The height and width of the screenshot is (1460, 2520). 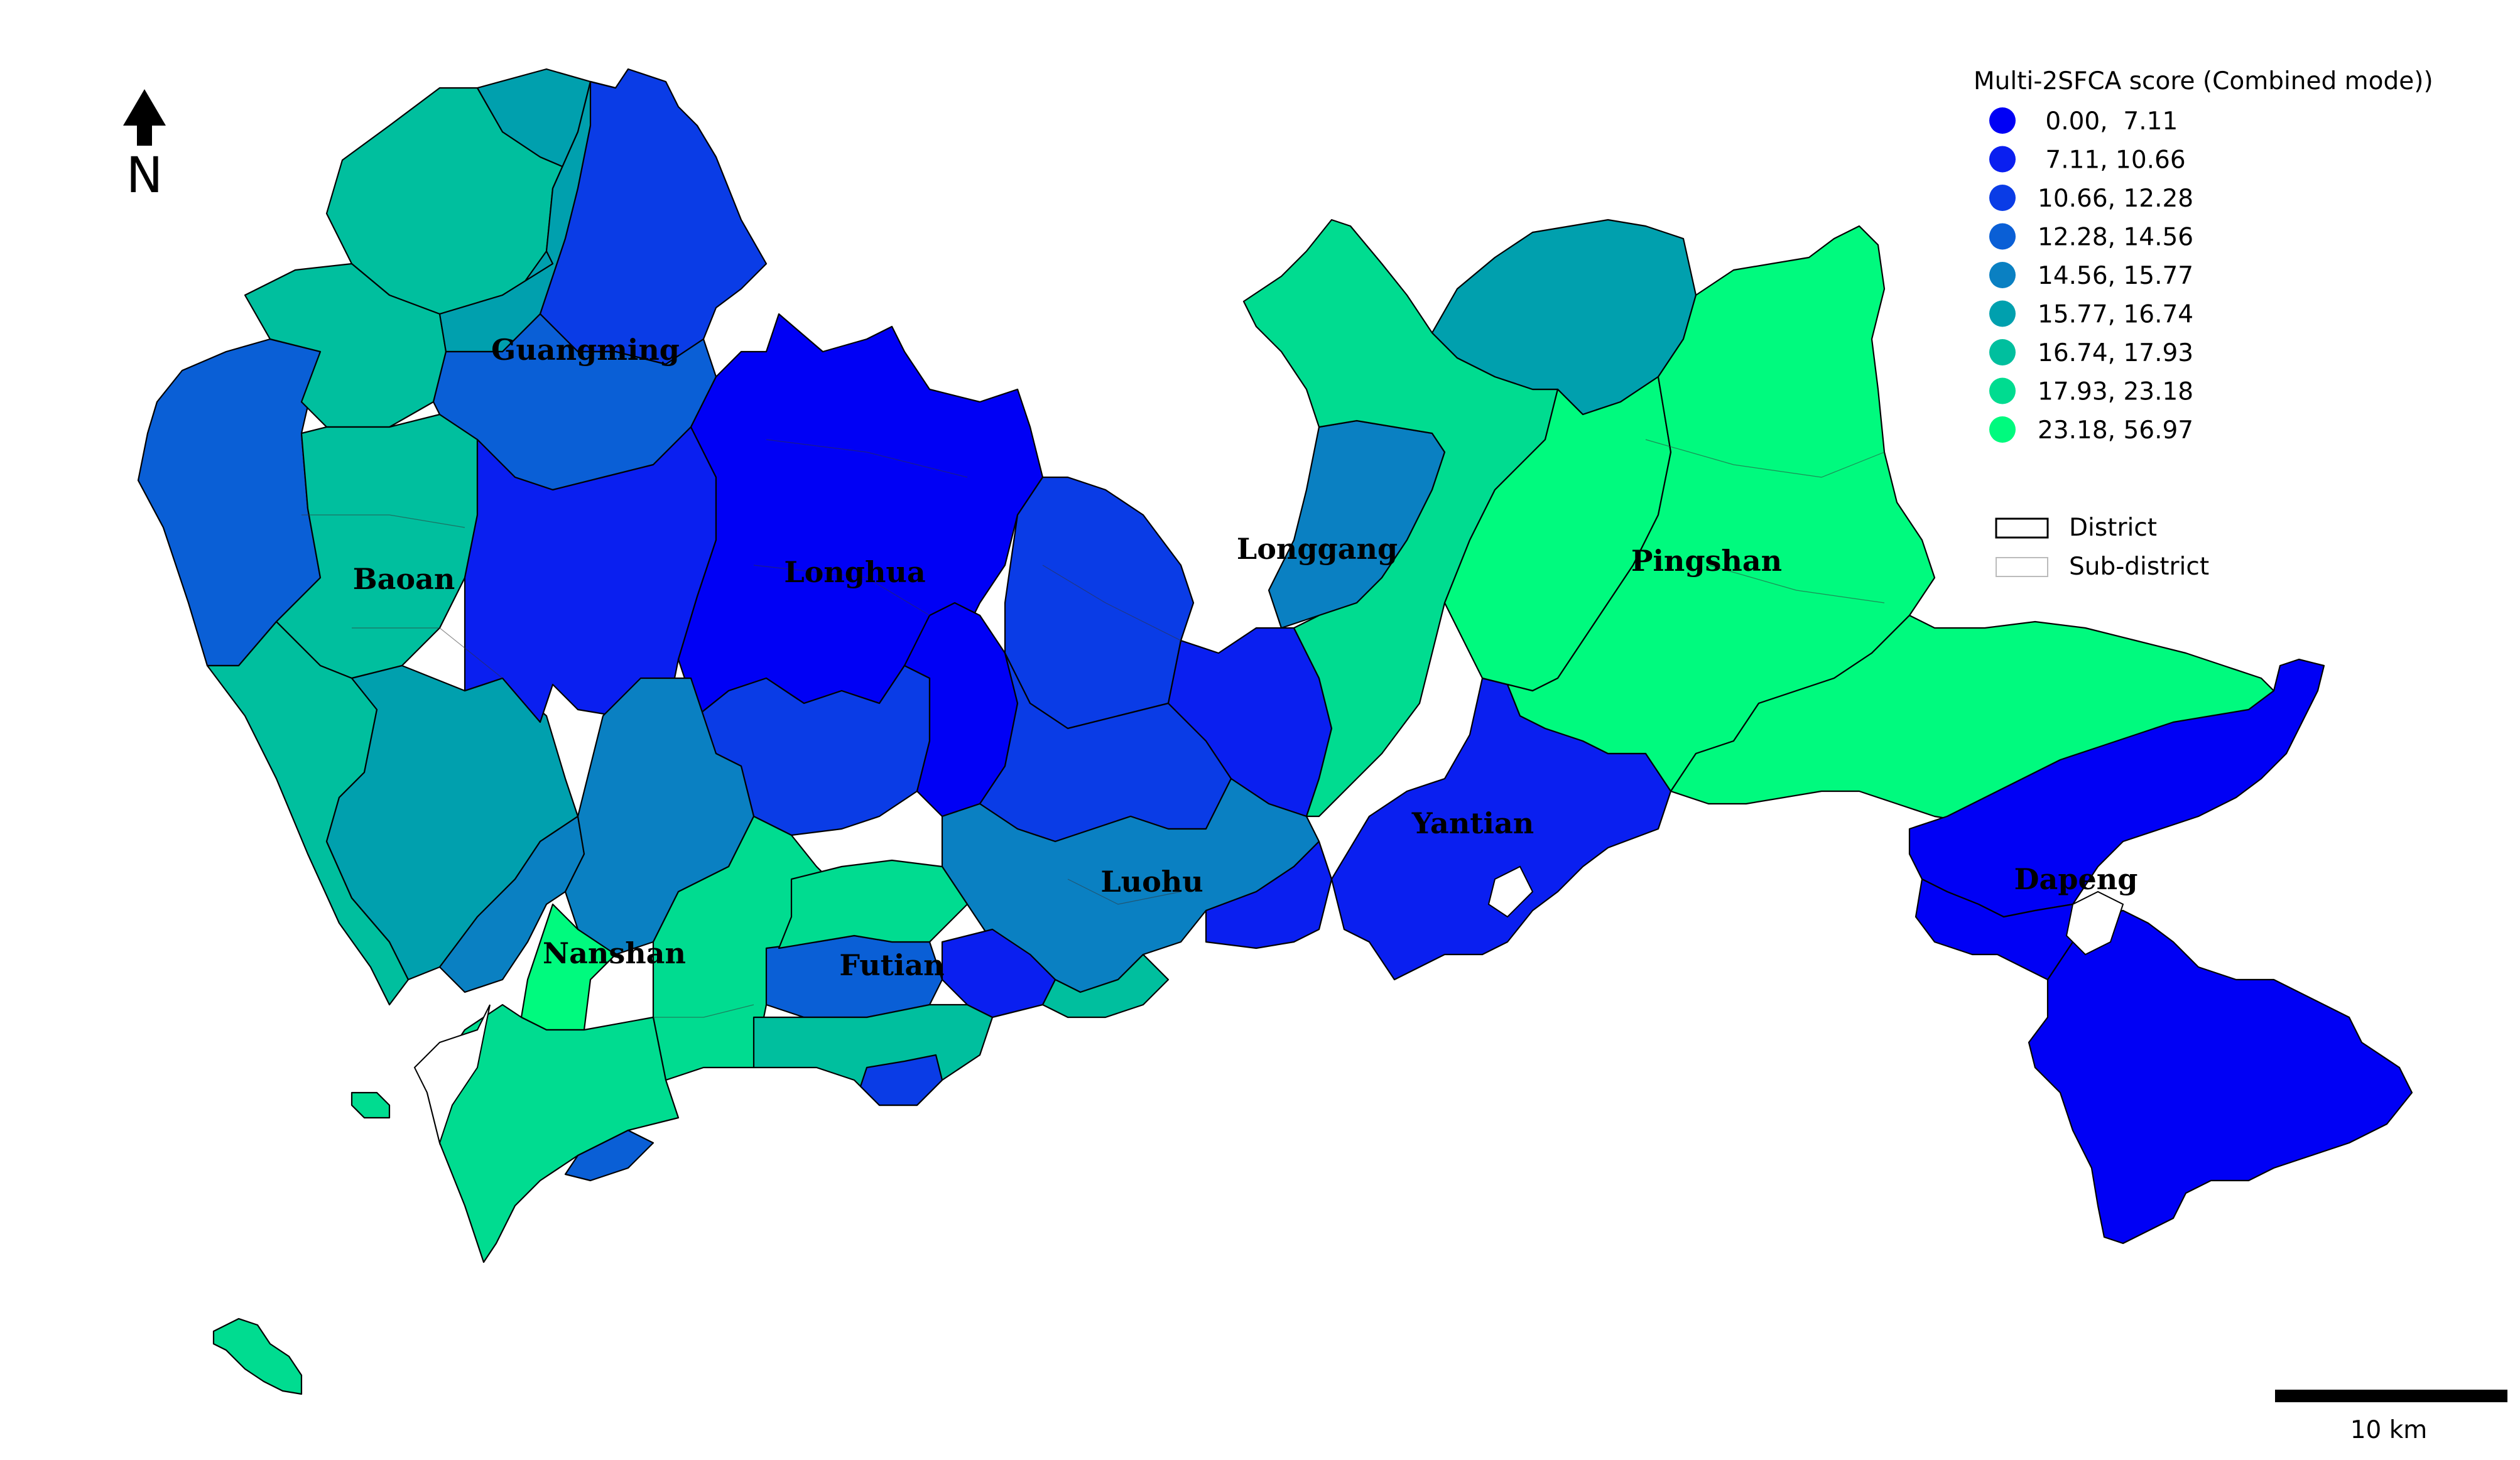 I want to click on region-longgang-west, so click(x=1099, y=603).